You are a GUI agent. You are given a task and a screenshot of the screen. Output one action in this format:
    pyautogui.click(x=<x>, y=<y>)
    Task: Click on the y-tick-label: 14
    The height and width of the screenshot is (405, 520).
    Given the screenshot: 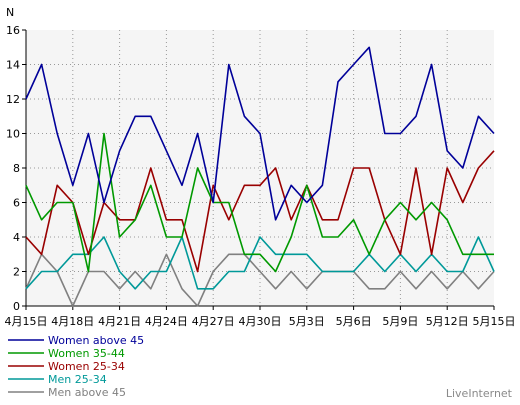 What is the action you would take?
    pyautogui.click(x=13, y=65)
    